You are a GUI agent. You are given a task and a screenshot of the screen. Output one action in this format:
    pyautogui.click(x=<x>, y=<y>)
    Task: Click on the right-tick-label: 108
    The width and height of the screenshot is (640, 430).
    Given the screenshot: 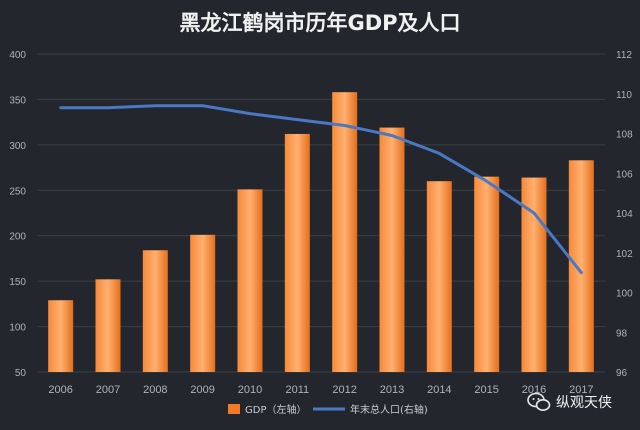 What is the action you would take?
    pyautogui.click(x=624, y=135)
    